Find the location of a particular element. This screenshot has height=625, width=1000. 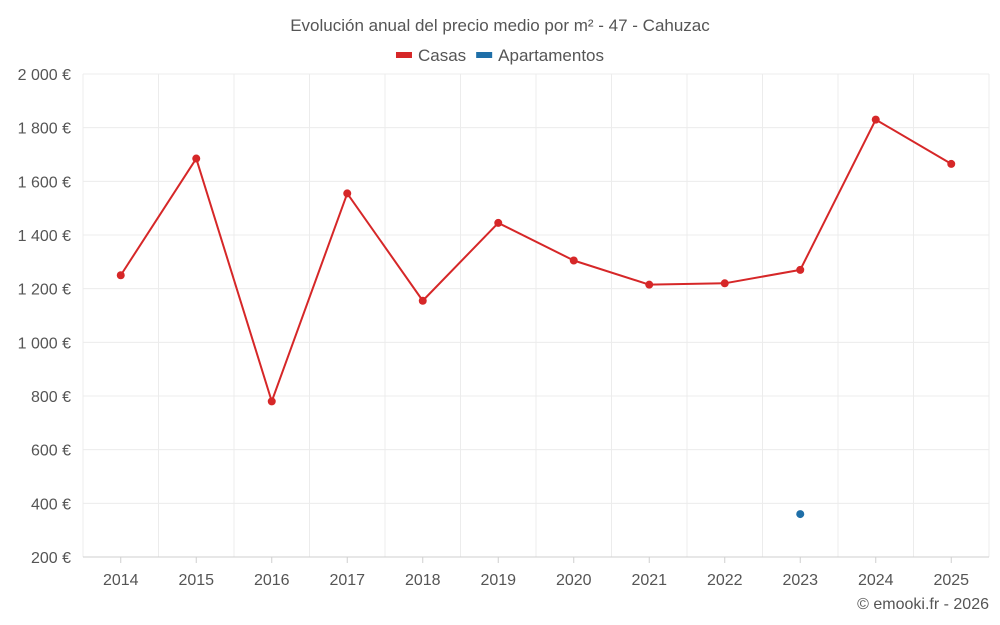

x-tick-label: 2019 is located at coordinates (498, 580).